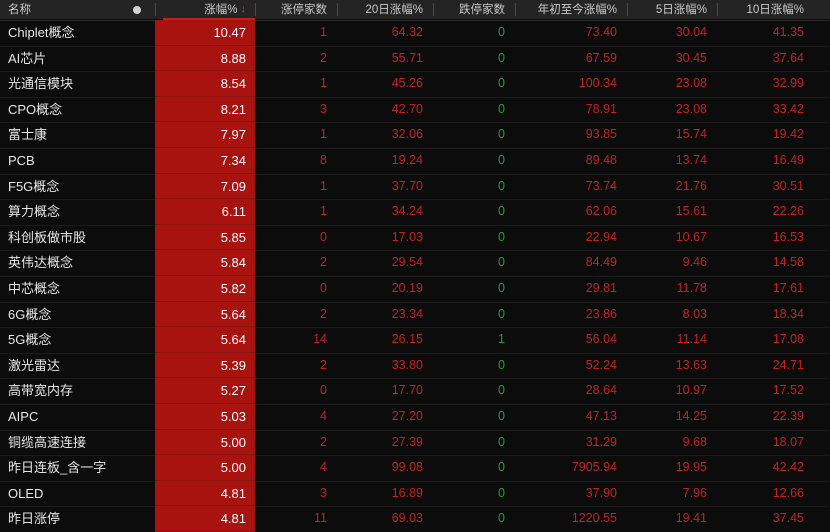 This screenshot has width=830, height=532. Describe the element at coordinates (788, 313) in the screenshot. I see `cell-d10: 18.34` at that location.